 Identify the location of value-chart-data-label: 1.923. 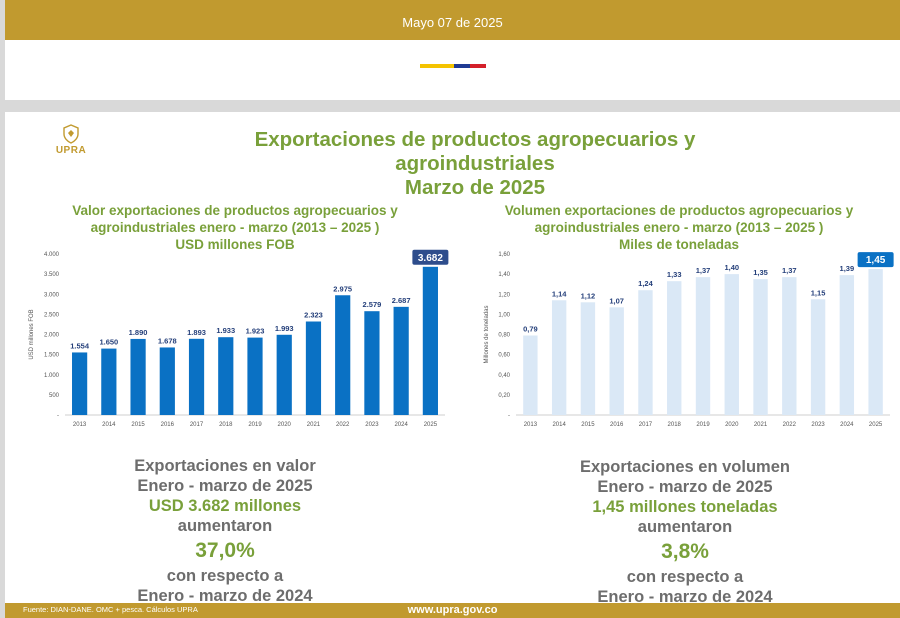
(255, 331).